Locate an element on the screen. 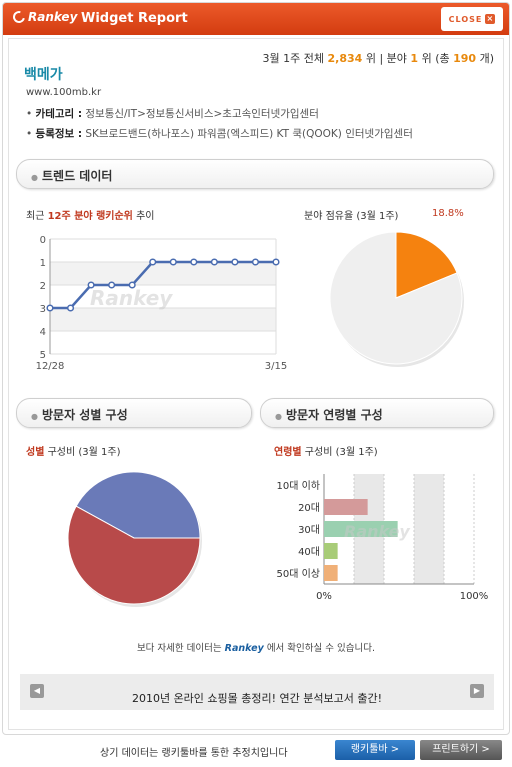  category-row: • 카테고리 : 정보통신/IT>정보통신서비스>초고속인터넷가입센터 is located at coordinates (172, 114).